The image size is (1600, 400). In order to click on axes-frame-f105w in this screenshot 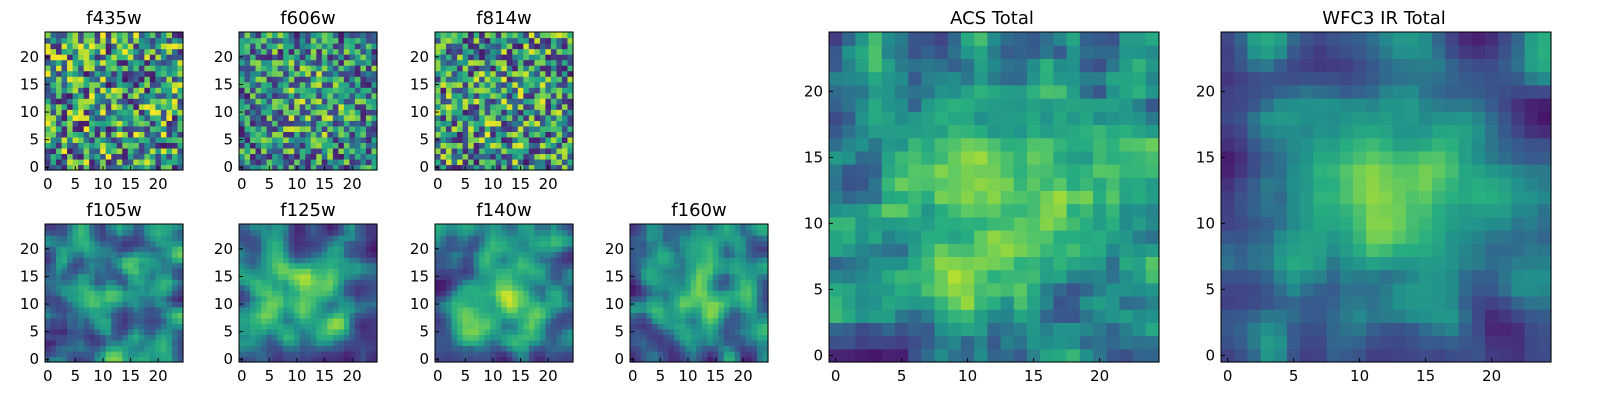, I will do `click(114, 293)`.